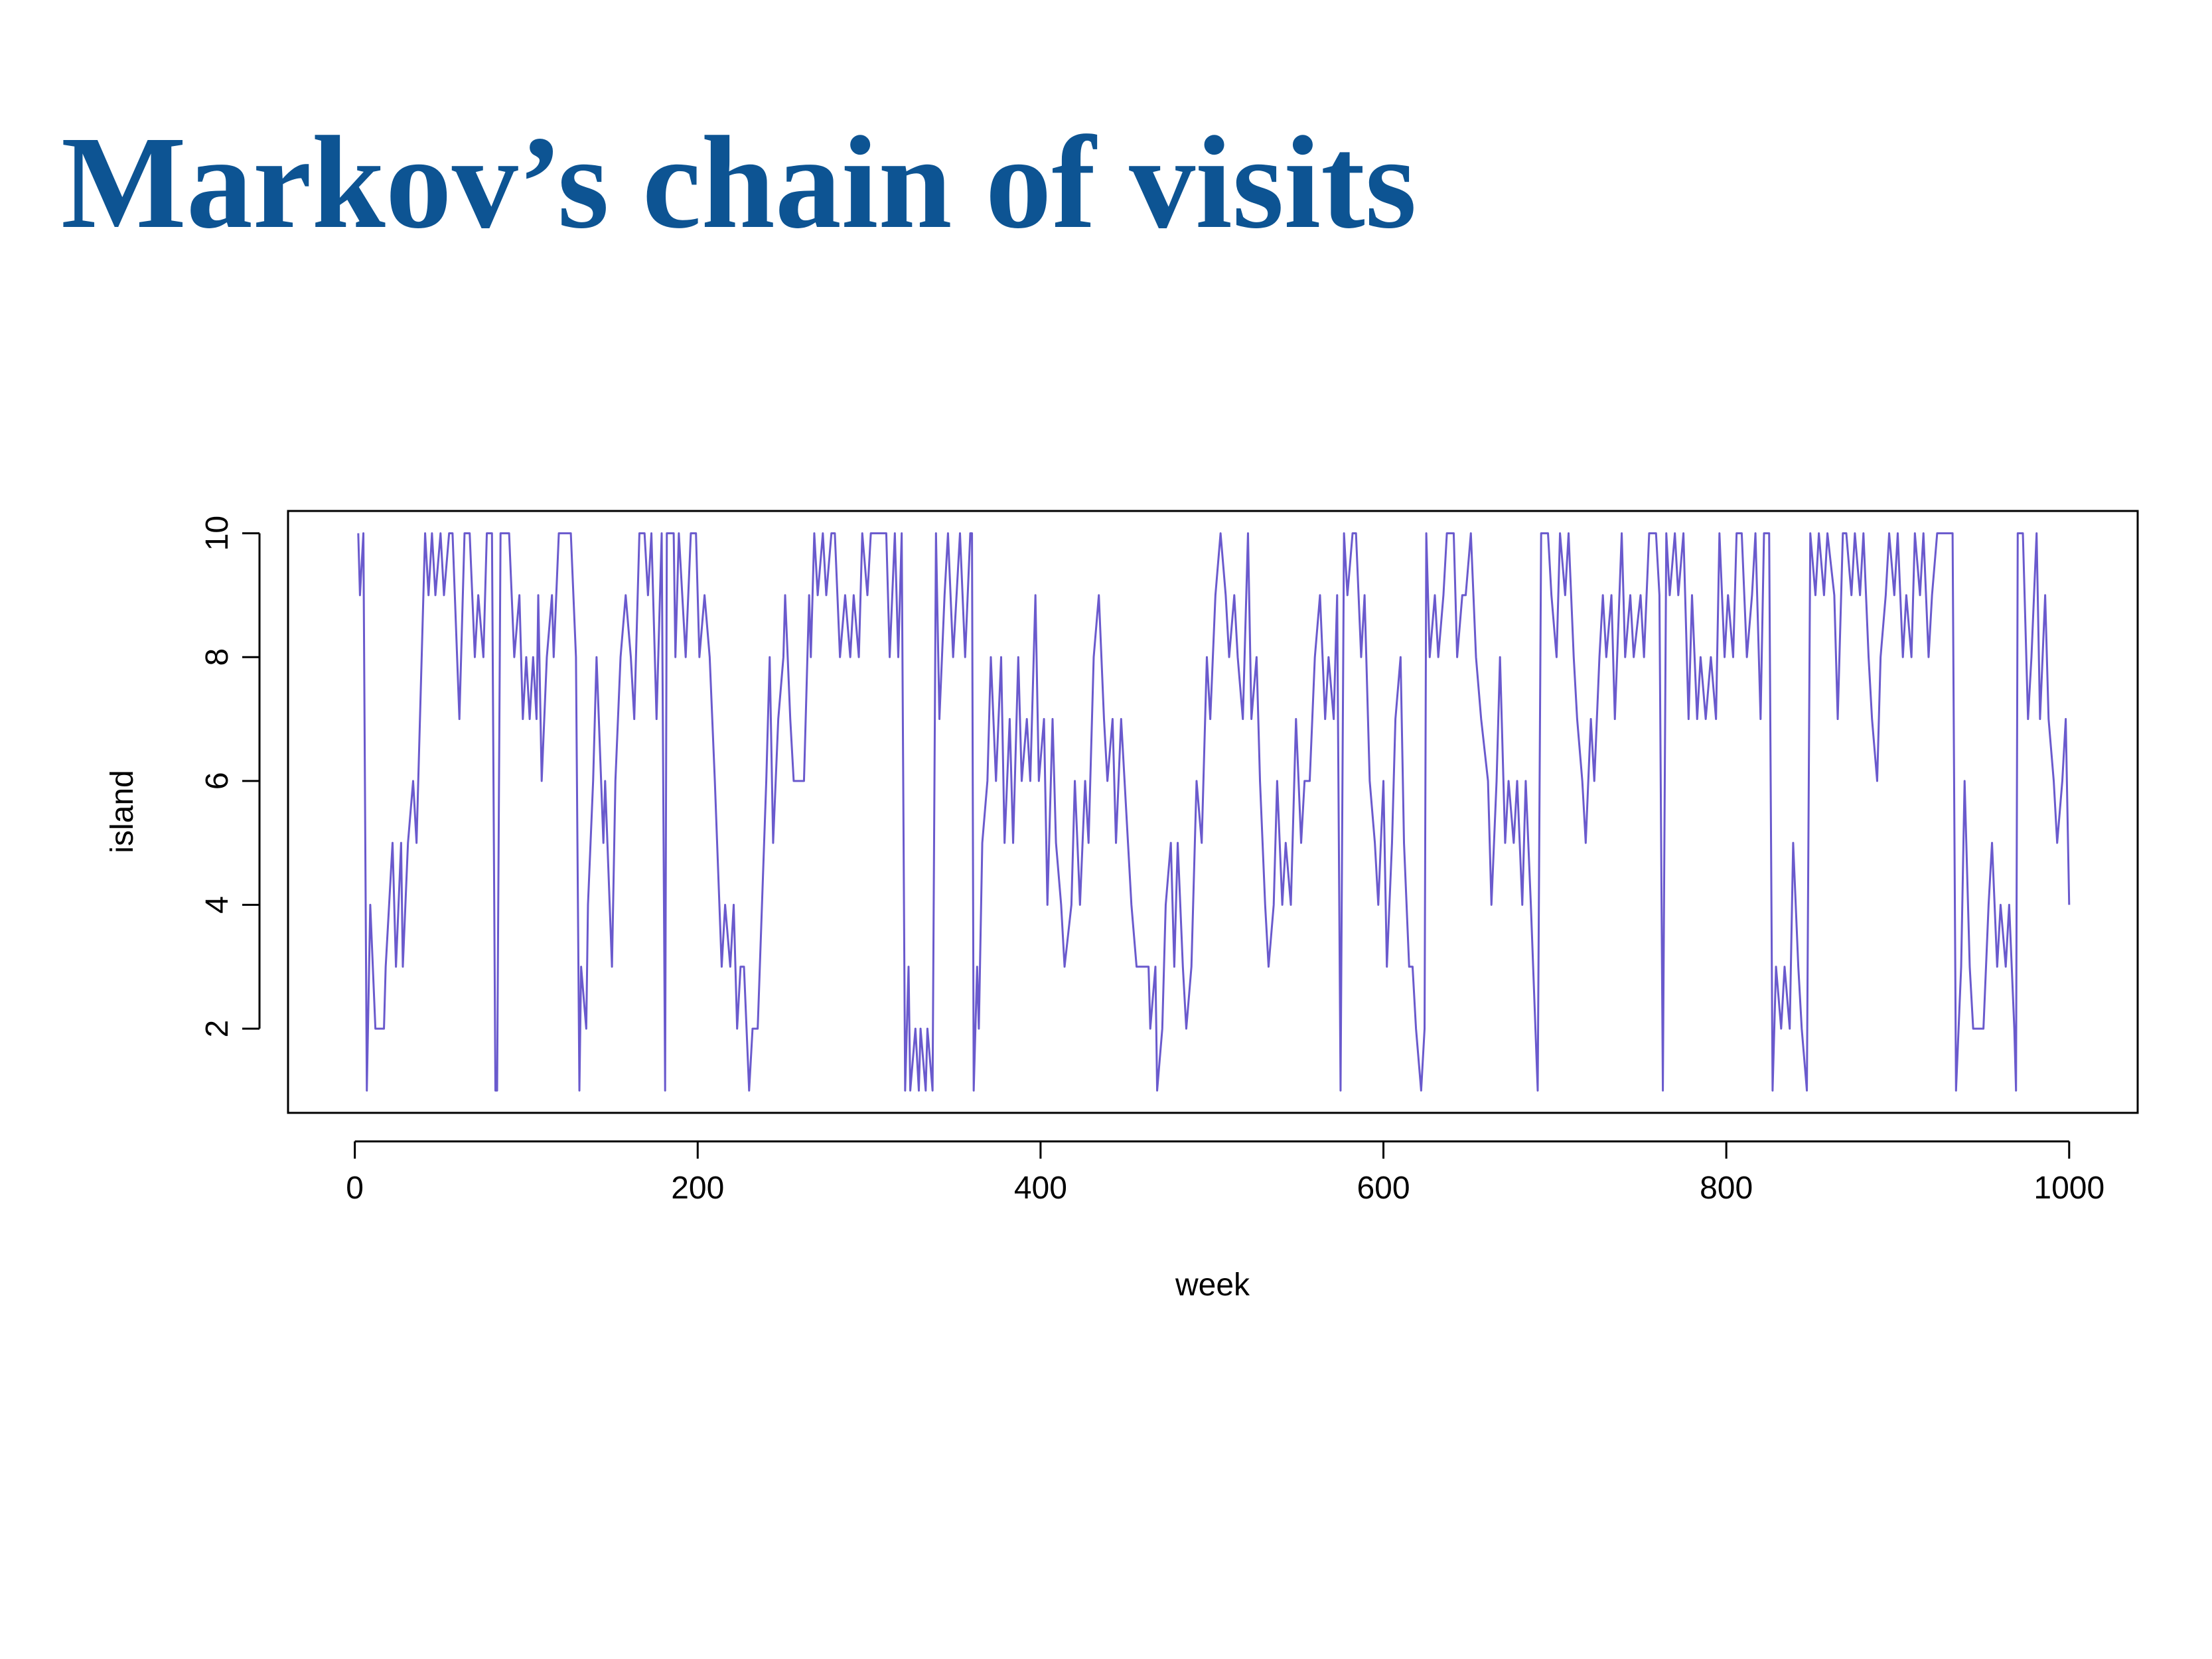 The height and width of the screenshot is (1659, 2212). I want to click on y-tick-label: 8, so click(218, 657).